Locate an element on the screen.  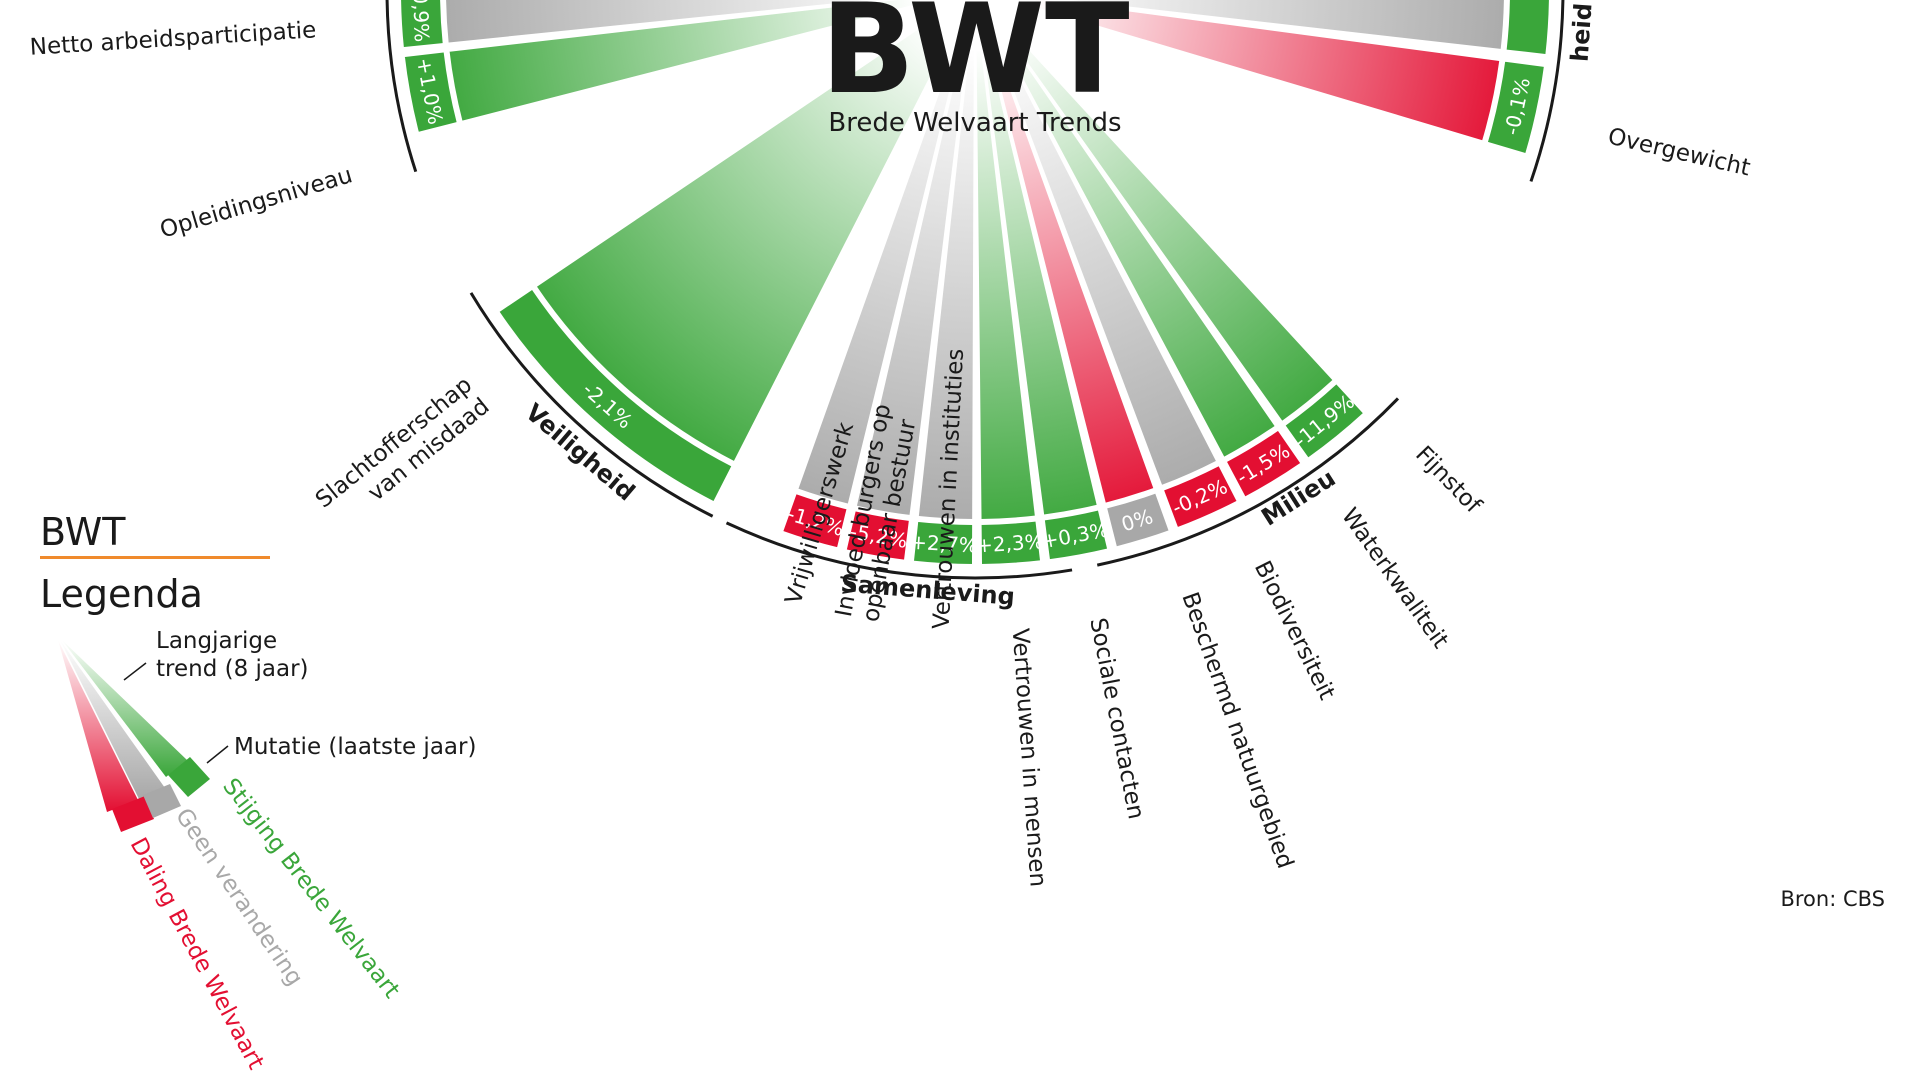
mutation-band-sociale-contacten is located at coordinates (1076, 535).